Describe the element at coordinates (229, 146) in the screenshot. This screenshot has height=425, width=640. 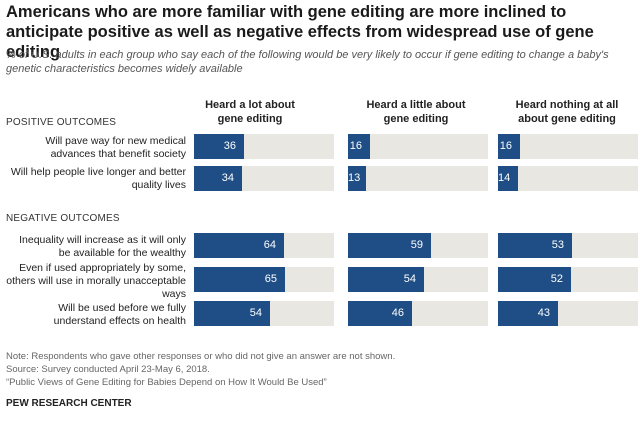
I see `bar-value: 36` at that location.